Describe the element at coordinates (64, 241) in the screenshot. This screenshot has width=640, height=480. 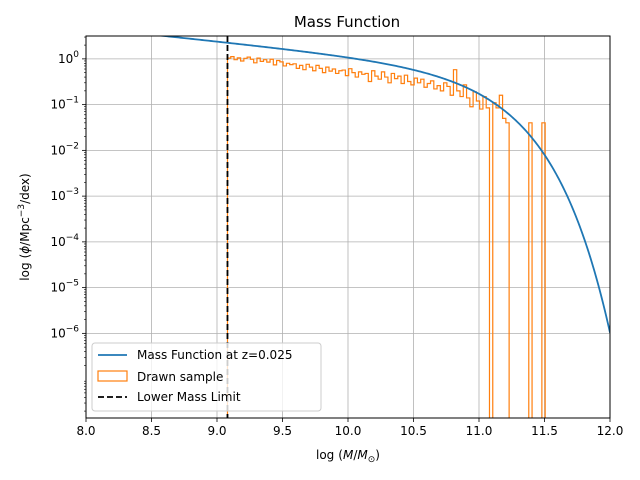
I see `y-tick-label: 10⁻⁴` at that location.